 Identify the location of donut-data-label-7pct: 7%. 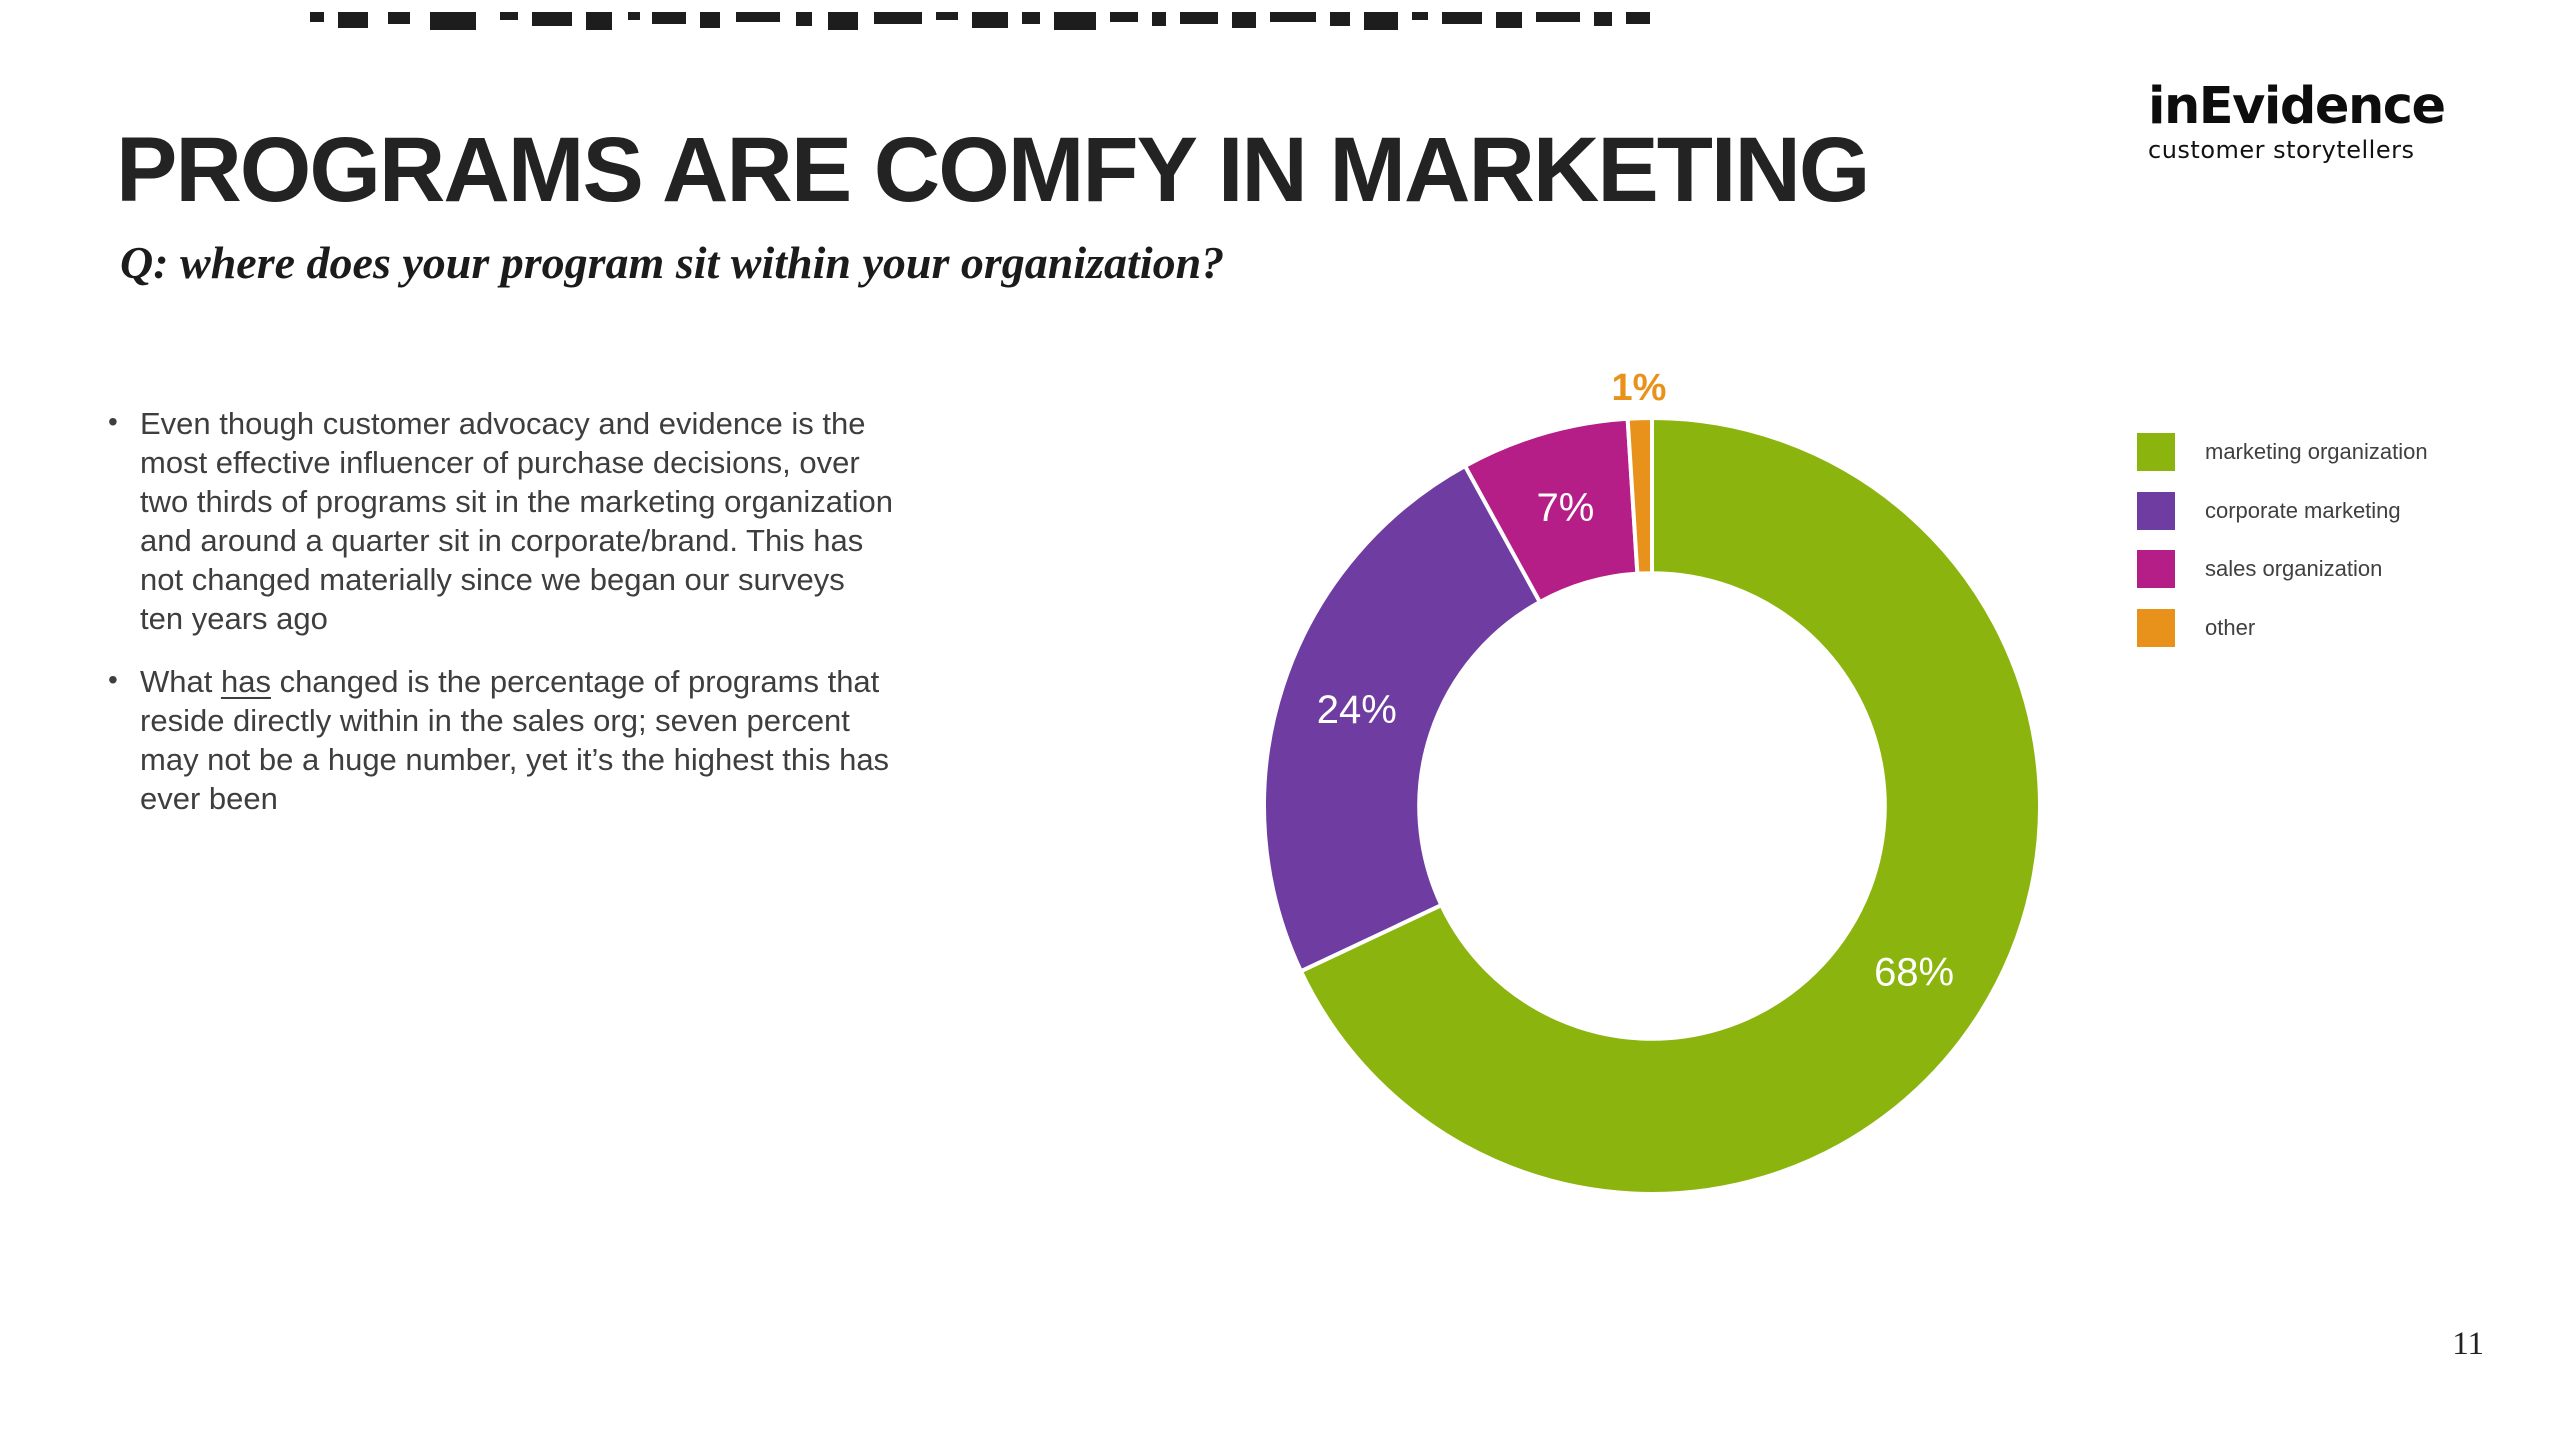
(1565, 508).